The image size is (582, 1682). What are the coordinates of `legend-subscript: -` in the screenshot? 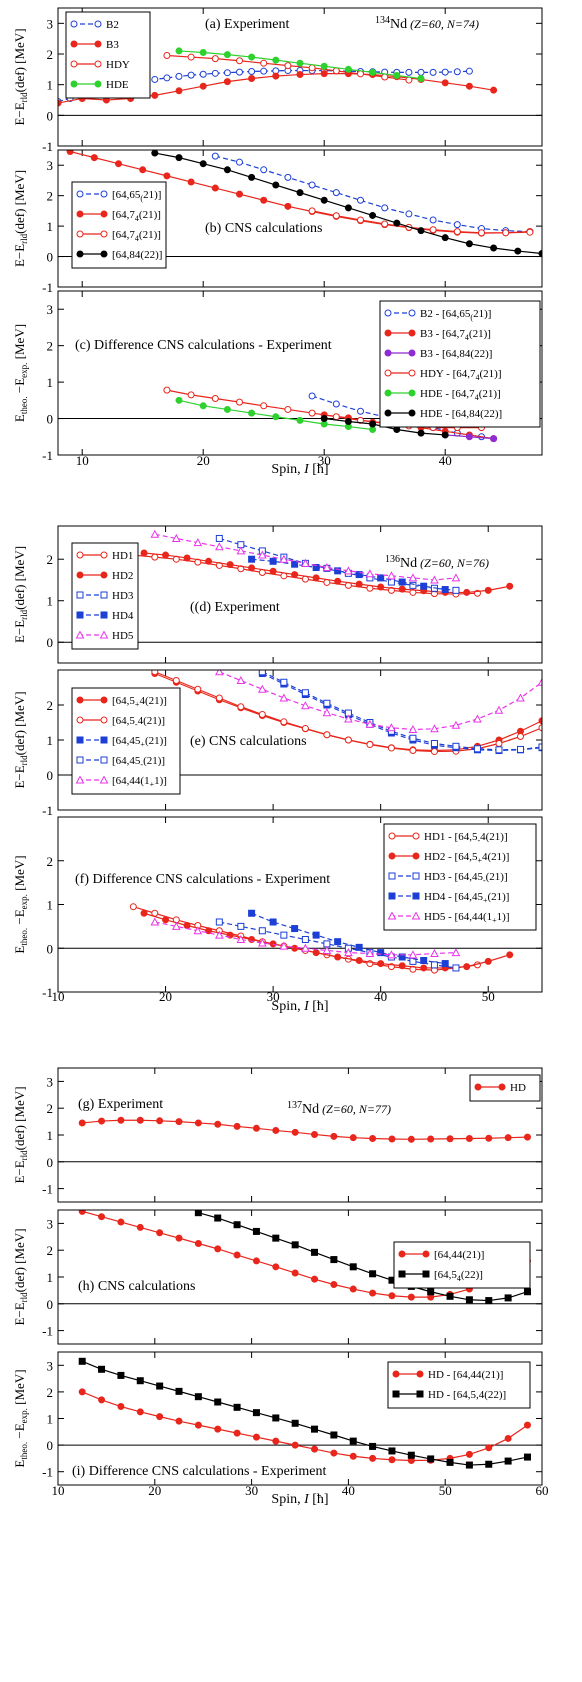 It's located at (141, 764).